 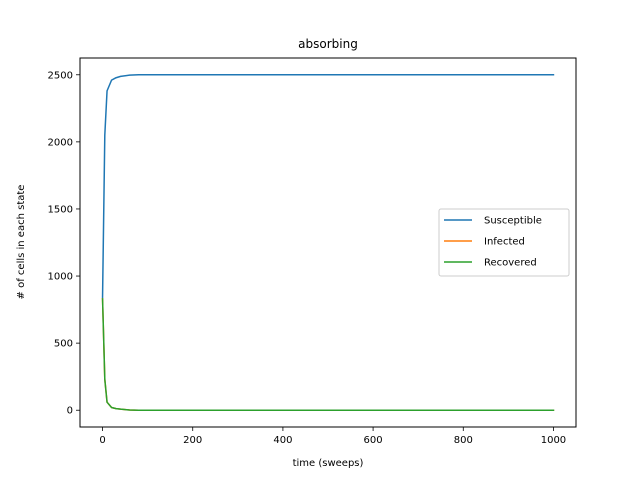 What do you see at coordinates (373, 440) in the screenshot?
I see `x-tick-label: 600` at bounding box center [373, 440].